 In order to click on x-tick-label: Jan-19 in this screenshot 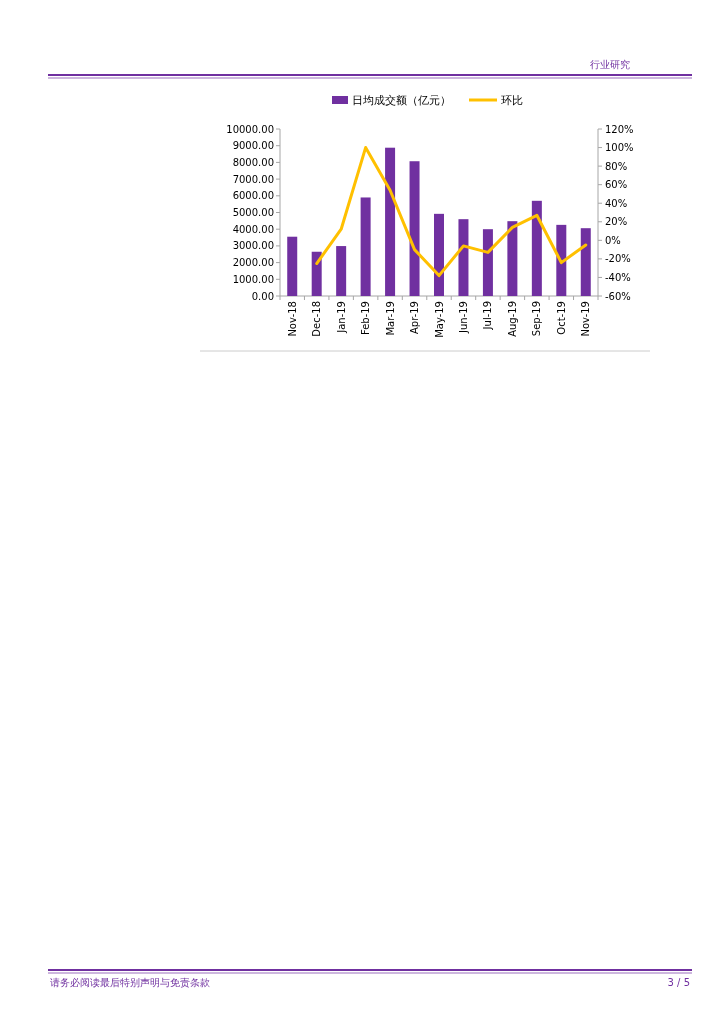, I will do `click(341, 317)`.